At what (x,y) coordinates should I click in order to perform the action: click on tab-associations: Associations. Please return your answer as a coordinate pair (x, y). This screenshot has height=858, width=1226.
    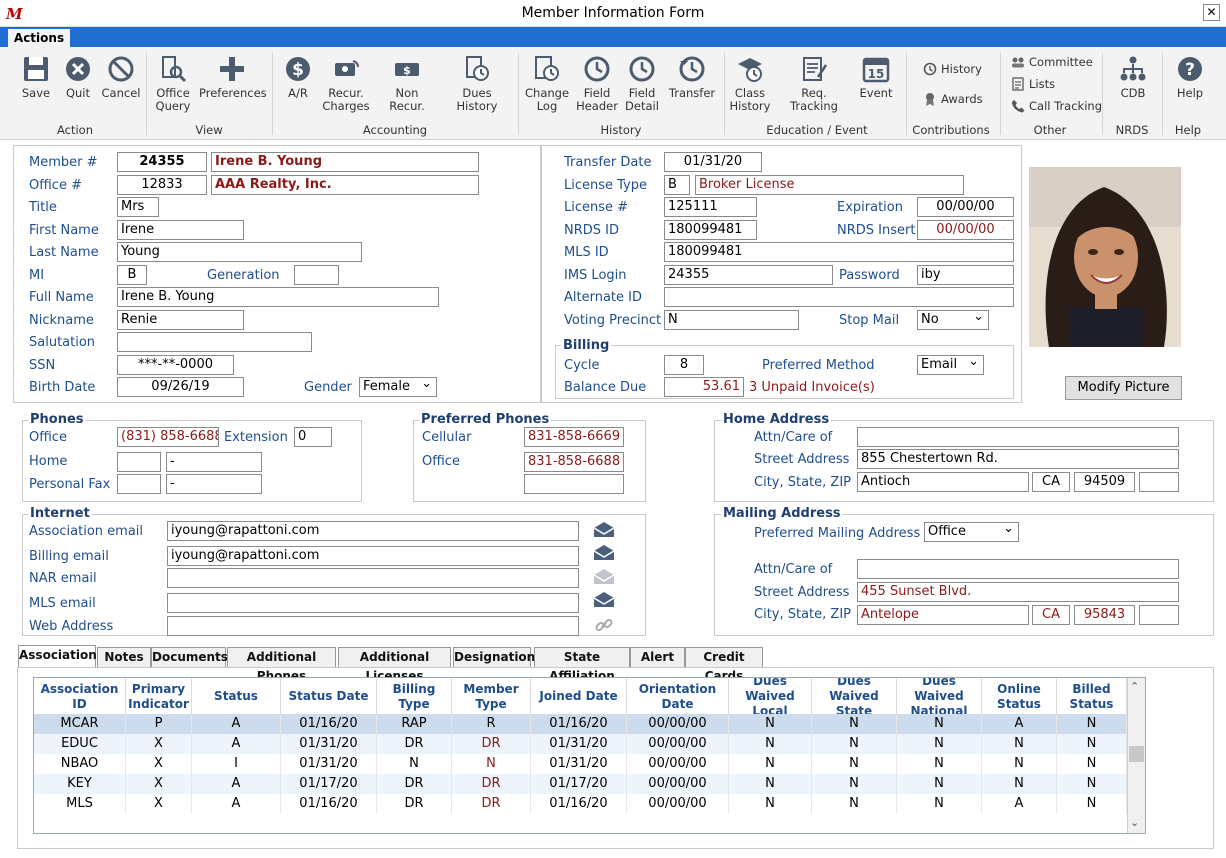
    Looking at the image, I should click on (61, 656).